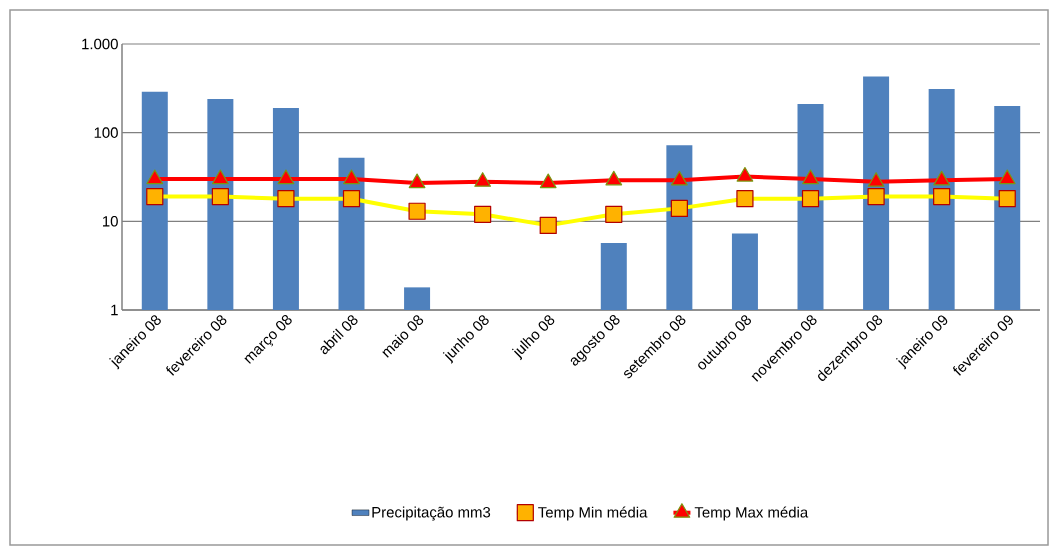 The image size is (1056, 547). Describe the element at coordinates (100, 44) in the screenshot. I see `y-tick-label: 1.000` at that location.